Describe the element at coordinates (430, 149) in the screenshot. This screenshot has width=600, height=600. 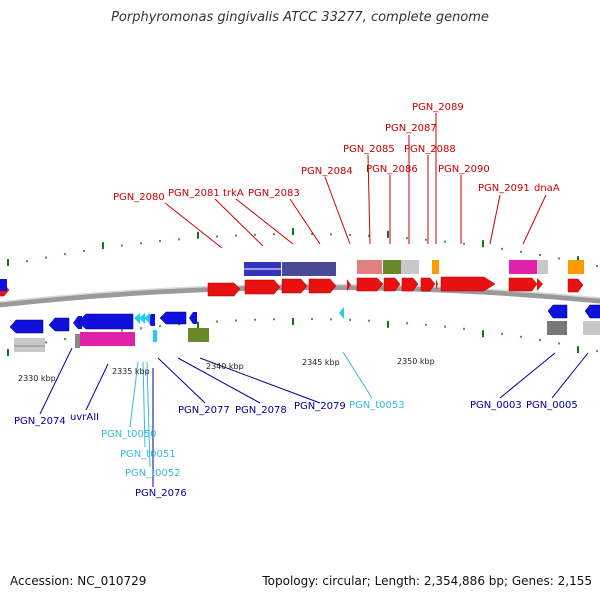
I see `gene-label: PGN_2088` at that location.